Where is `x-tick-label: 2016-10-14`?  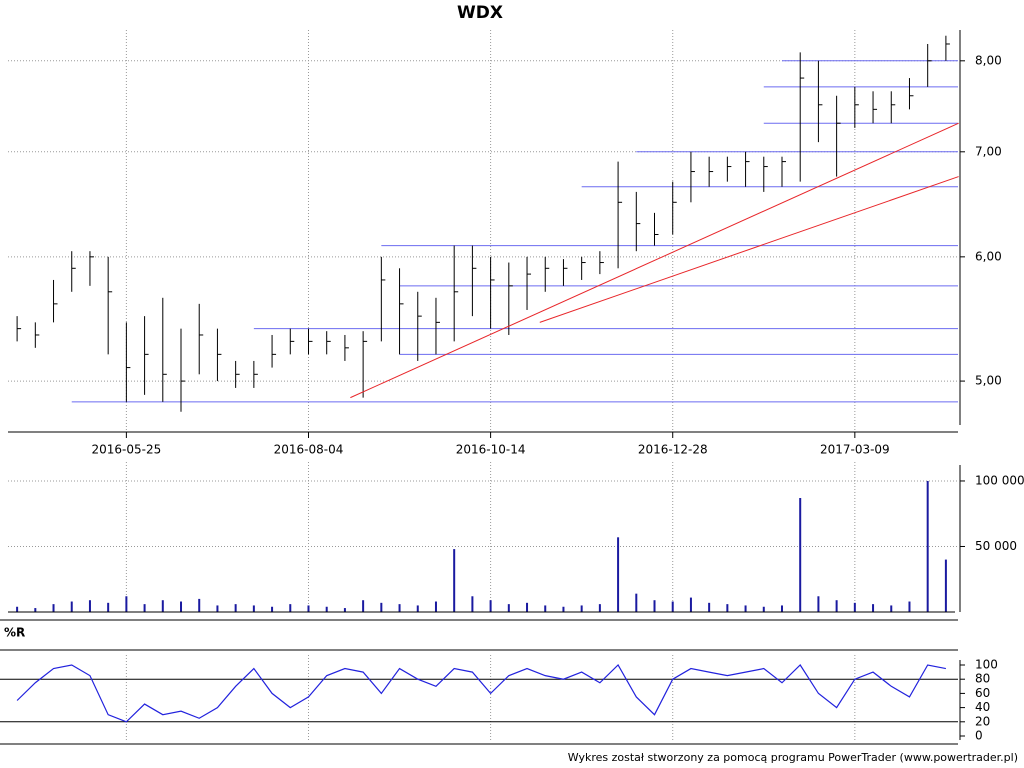
x-tick-label: 2016-10-14 is located at coordinates (491, 450).